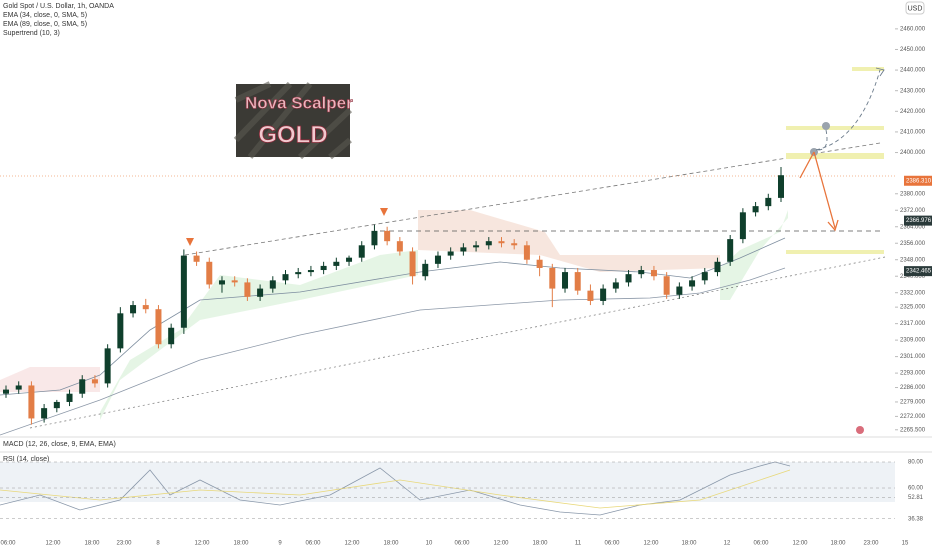 The height and width of the screenshot is (550, 932). What do you see at coordinates (913, 133) in the screenshot?
I see `y-tick-label: 2410.000` at bounding box center [913, 133].